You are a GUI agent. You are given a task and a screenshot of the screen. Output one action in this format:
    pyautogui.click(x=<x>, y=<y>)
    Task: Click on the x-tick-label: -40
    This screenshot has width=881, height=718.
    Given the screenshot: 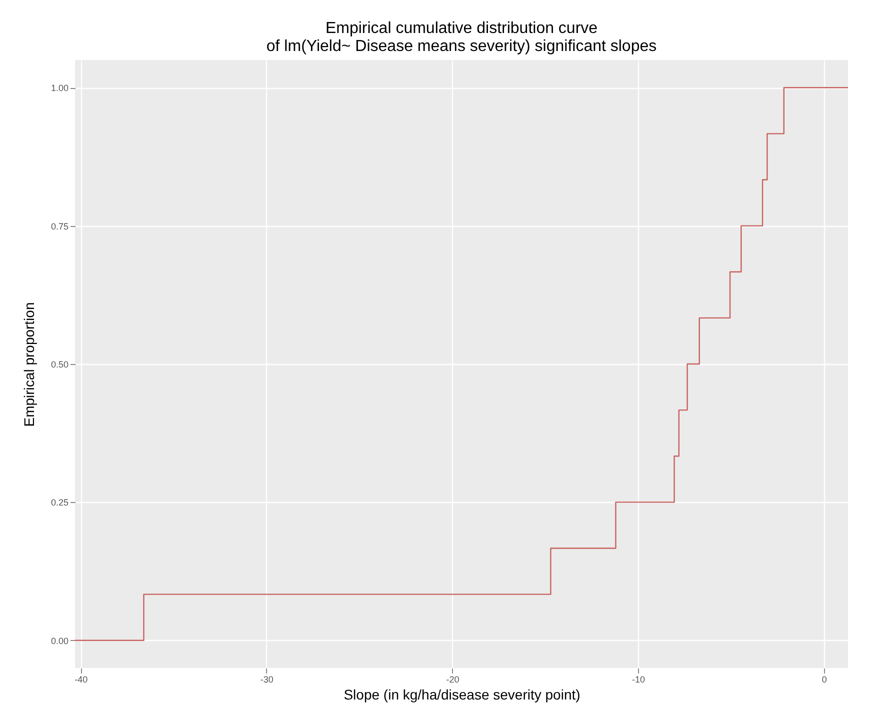 What is the action you would take?
    pyautogui.click(x=81, y=679)
    